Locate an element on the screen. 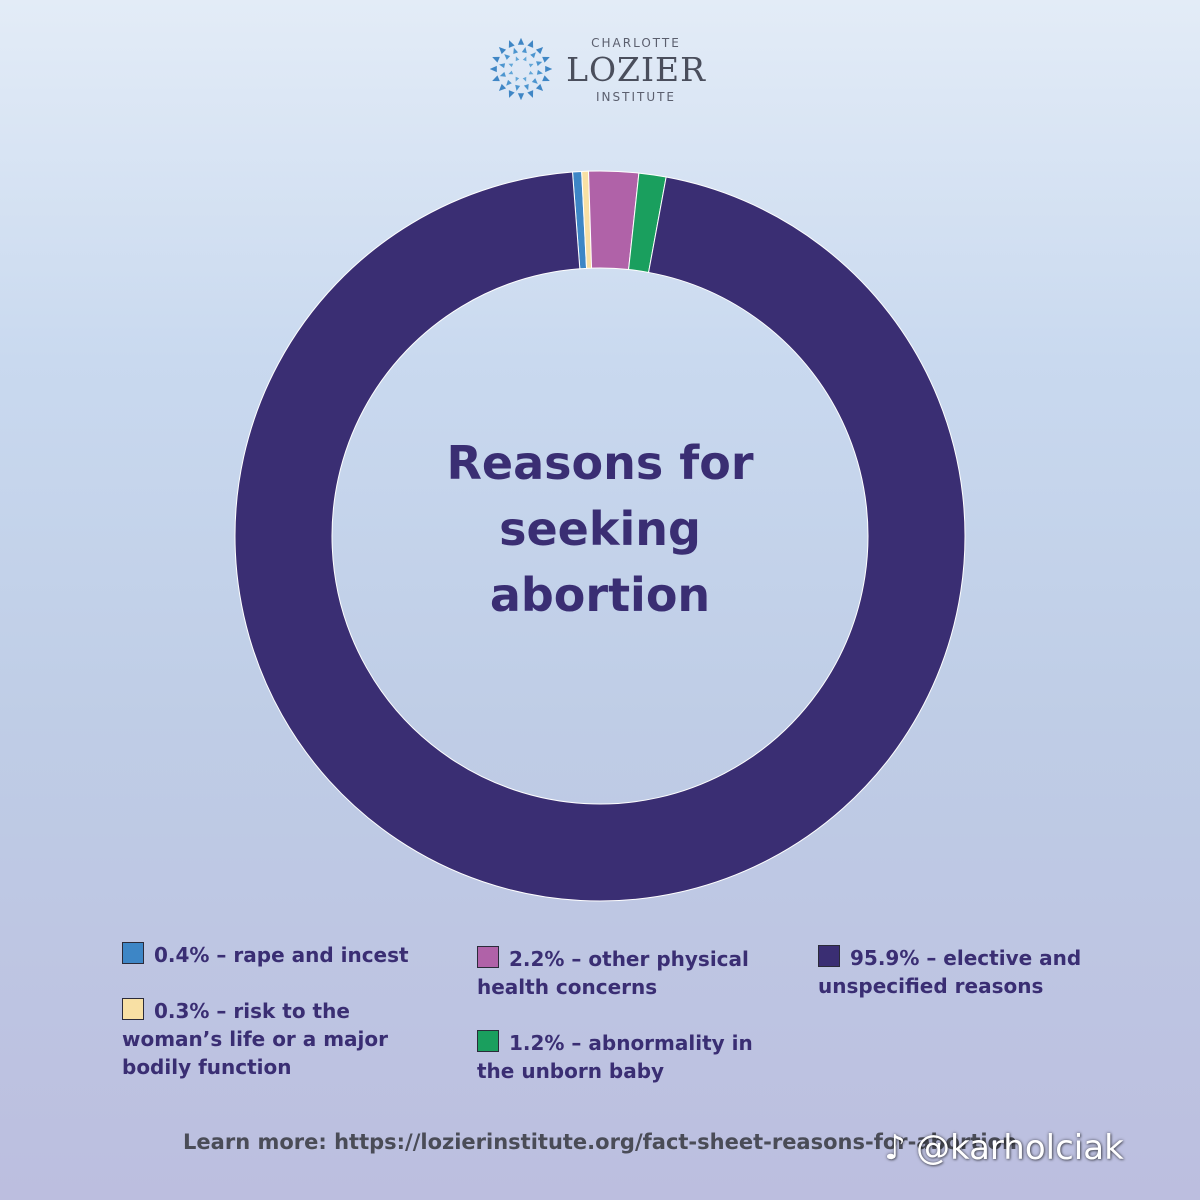  legend-text: 0.3% – risk to the is located at coordinates (252, 1011).